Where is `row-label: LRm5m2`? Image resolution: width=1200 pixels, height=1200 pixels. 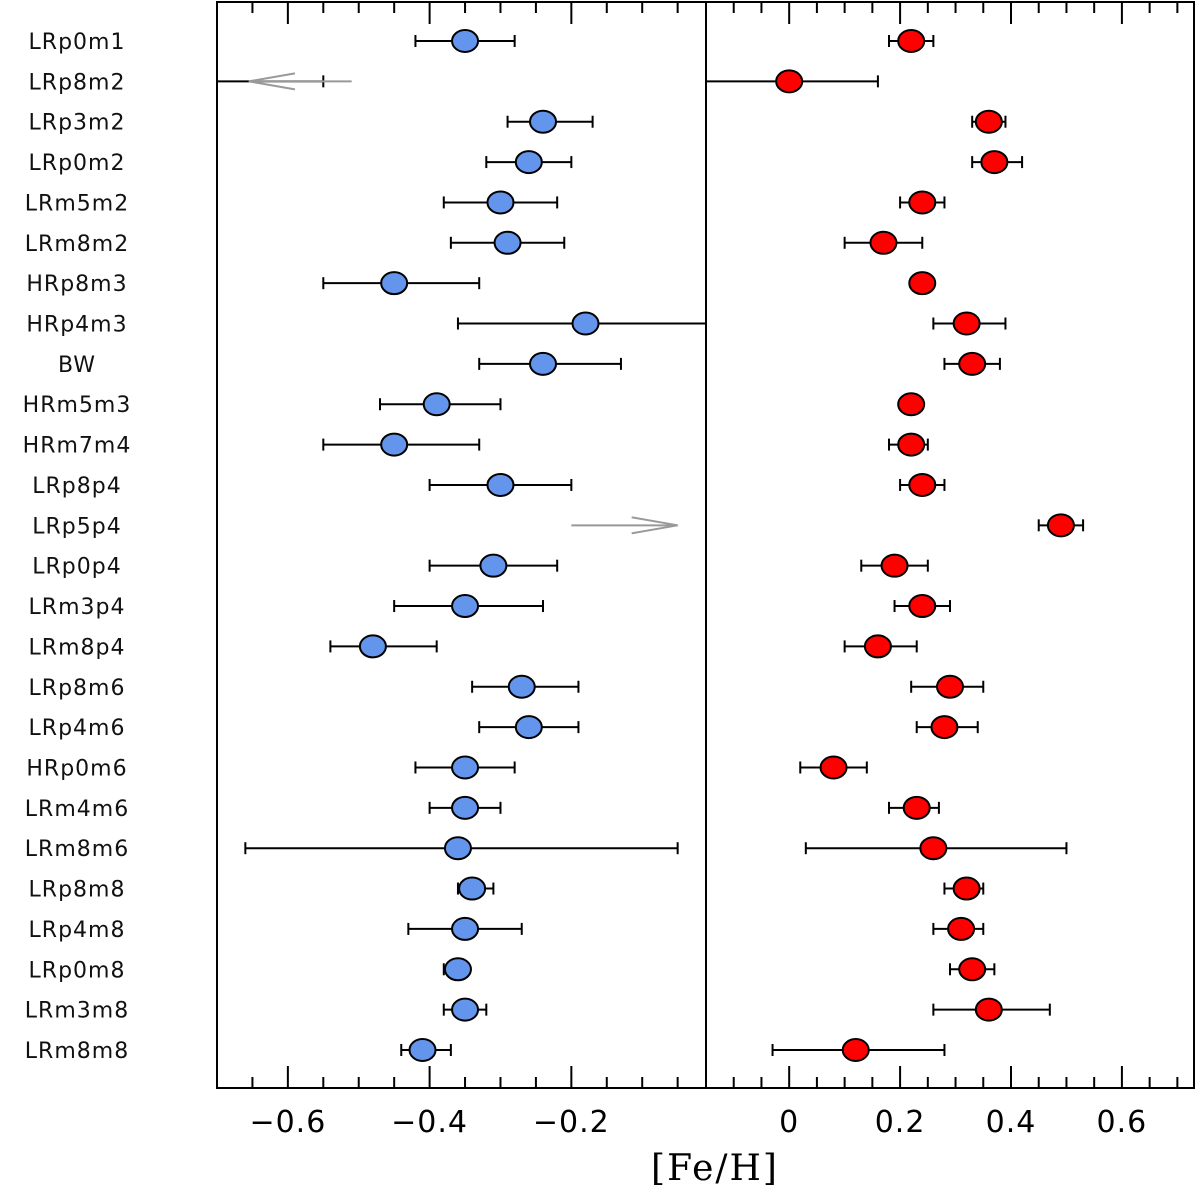 row-label: LRm5m2 is located at coordinates (77, 203).